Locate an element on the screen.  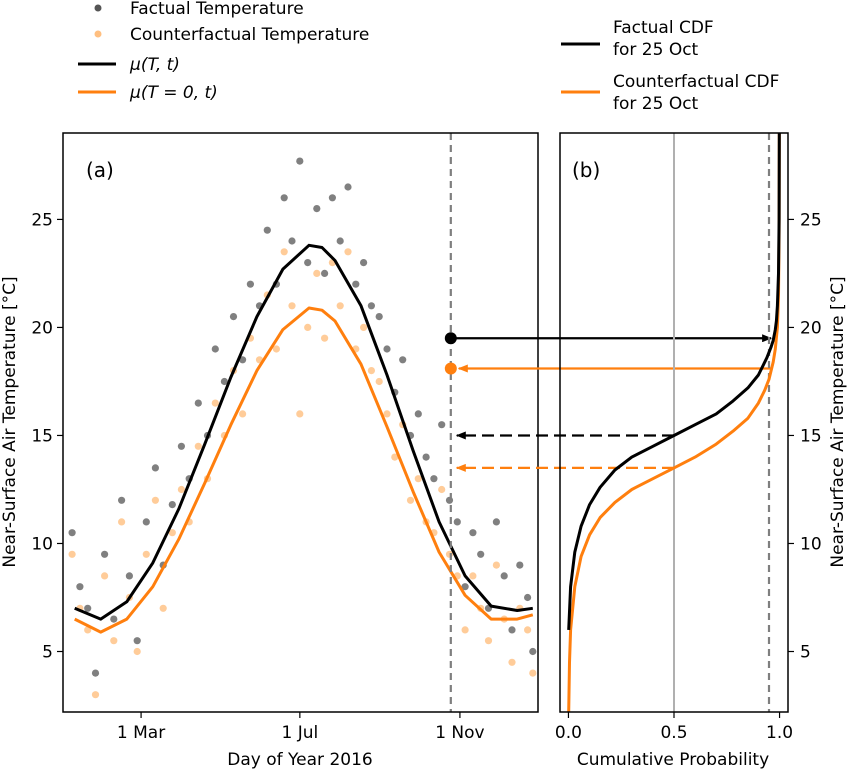
panel-a-y-ticks: 5 10 15 20 25 is located at coordinates (47, 436).